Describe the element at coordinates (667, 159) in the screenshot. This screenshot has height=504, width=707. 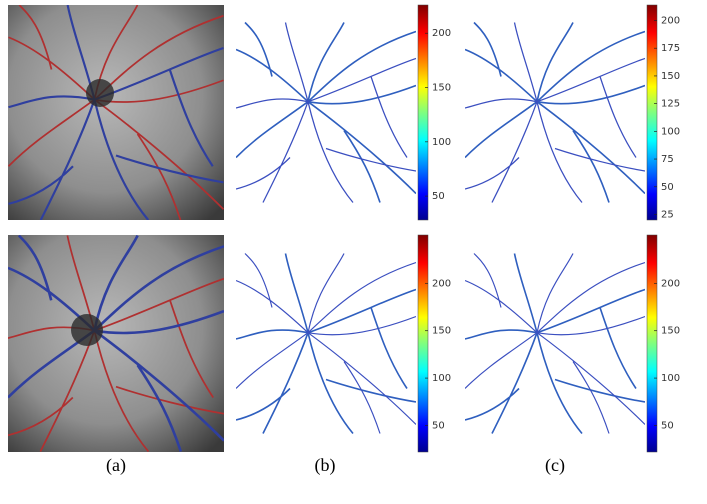
I see `colorbar-tick-label: 75` at that location.